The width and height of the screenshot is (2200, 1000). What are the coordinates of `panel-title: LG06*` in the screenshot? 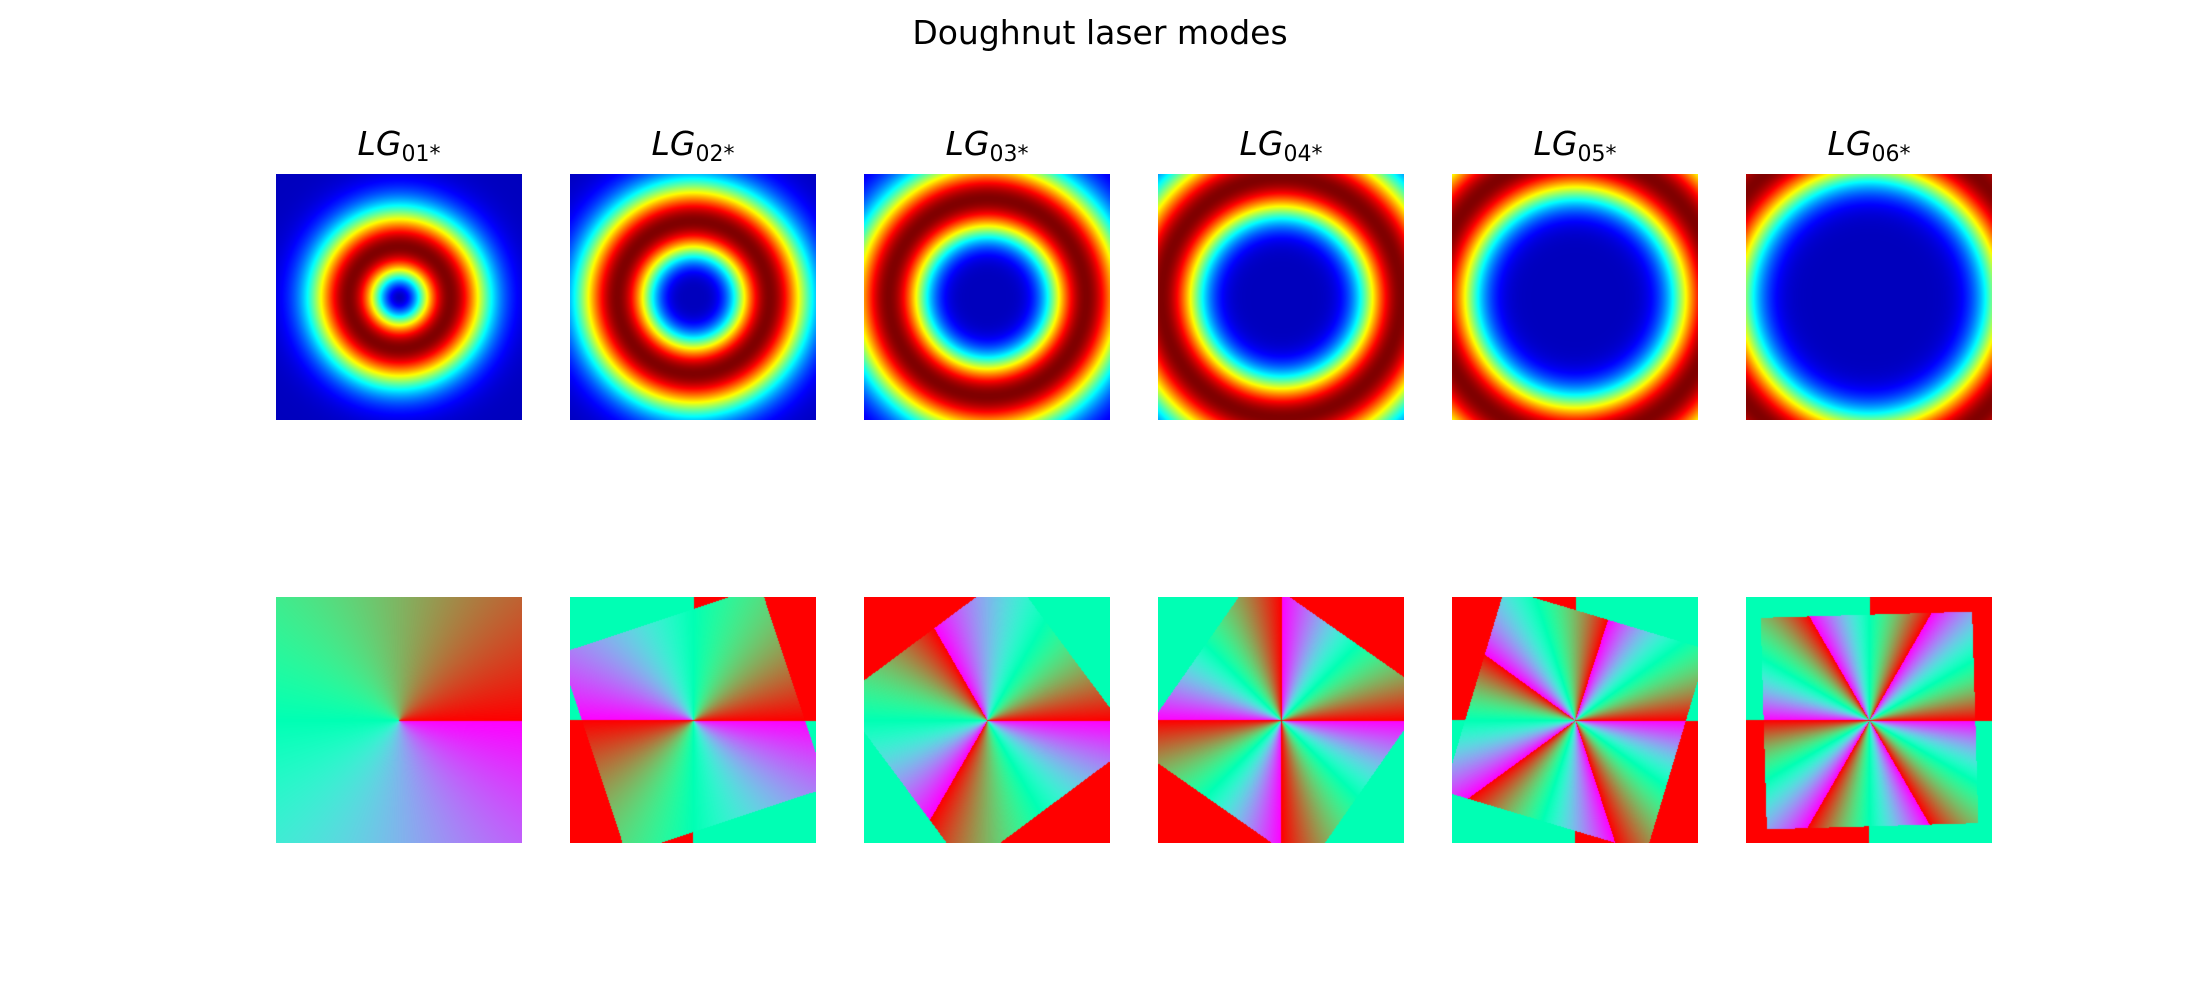 It's located at (1869, 145).